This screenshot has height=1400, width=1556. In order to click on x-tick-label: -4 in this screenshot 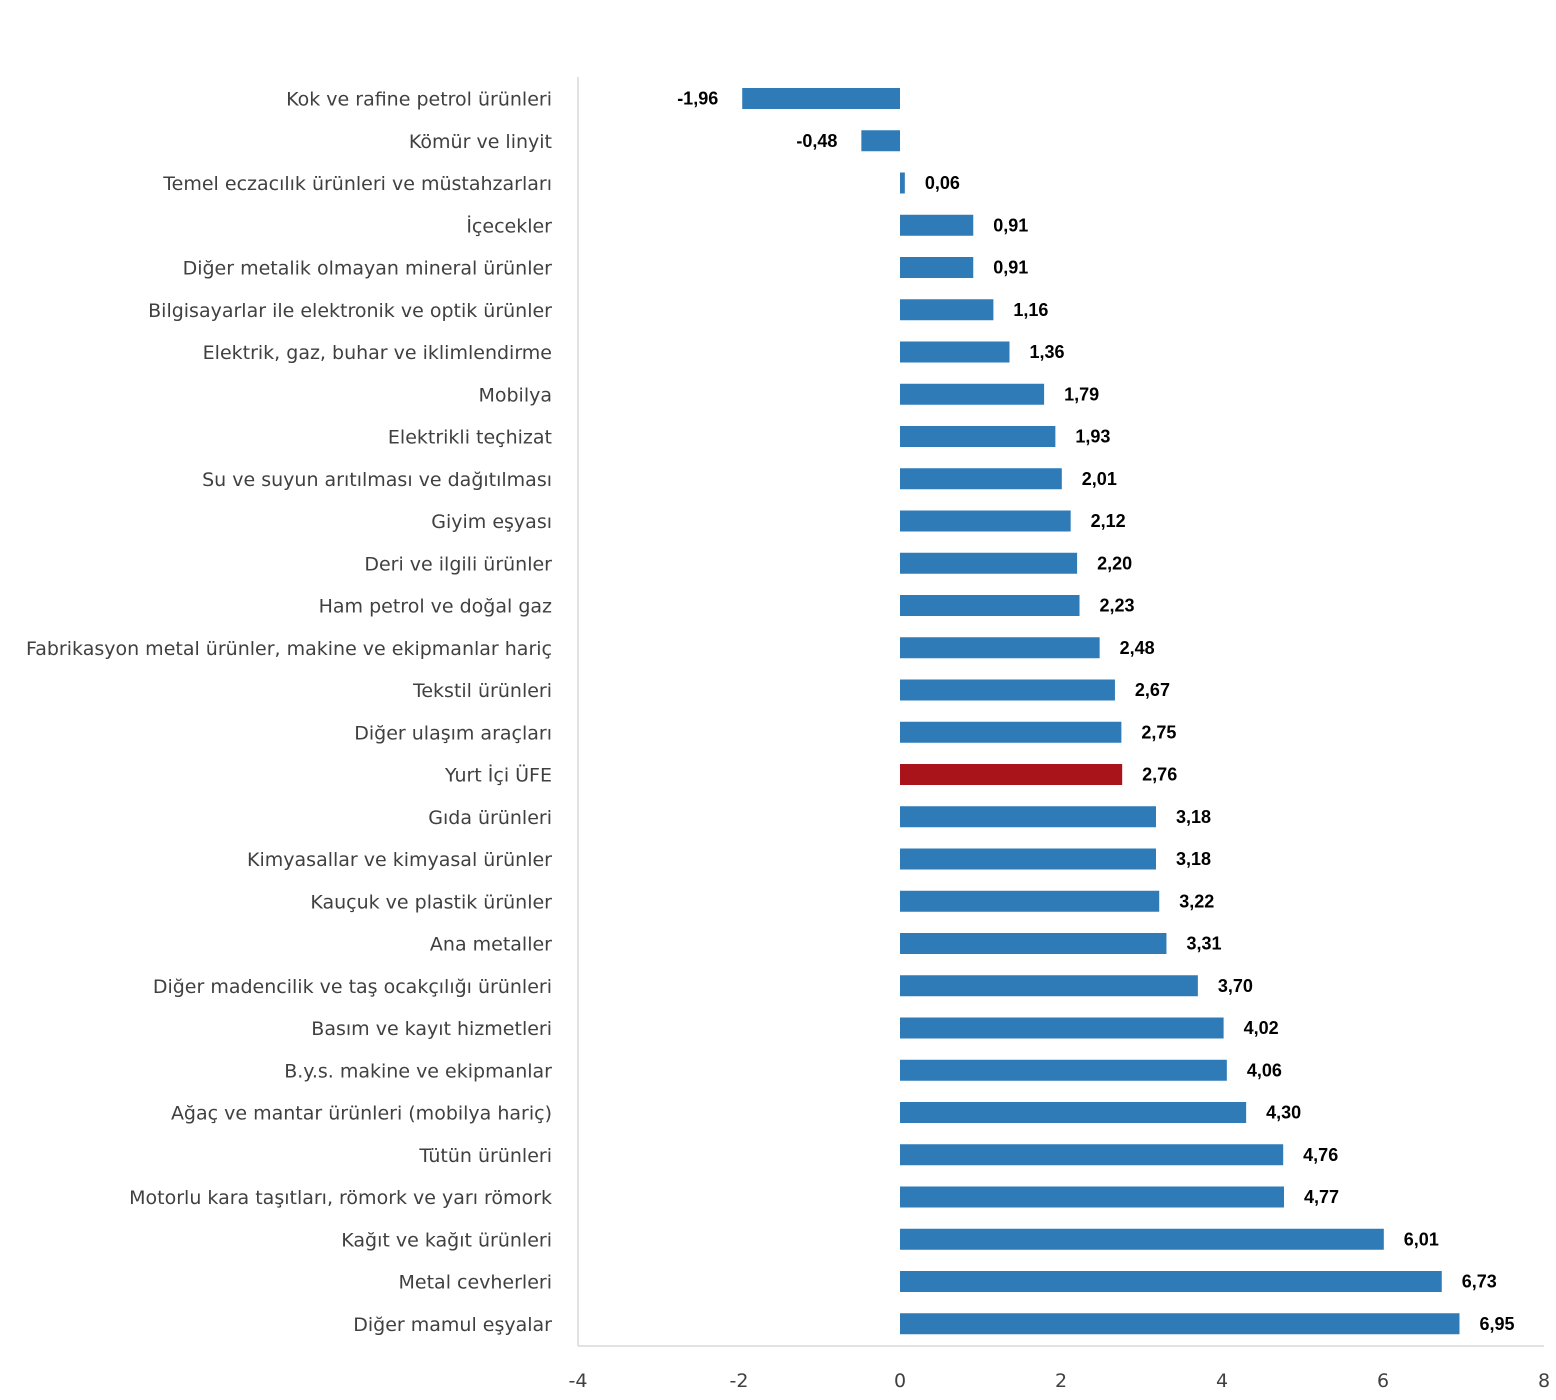, I will do `click(578, 1381)`.